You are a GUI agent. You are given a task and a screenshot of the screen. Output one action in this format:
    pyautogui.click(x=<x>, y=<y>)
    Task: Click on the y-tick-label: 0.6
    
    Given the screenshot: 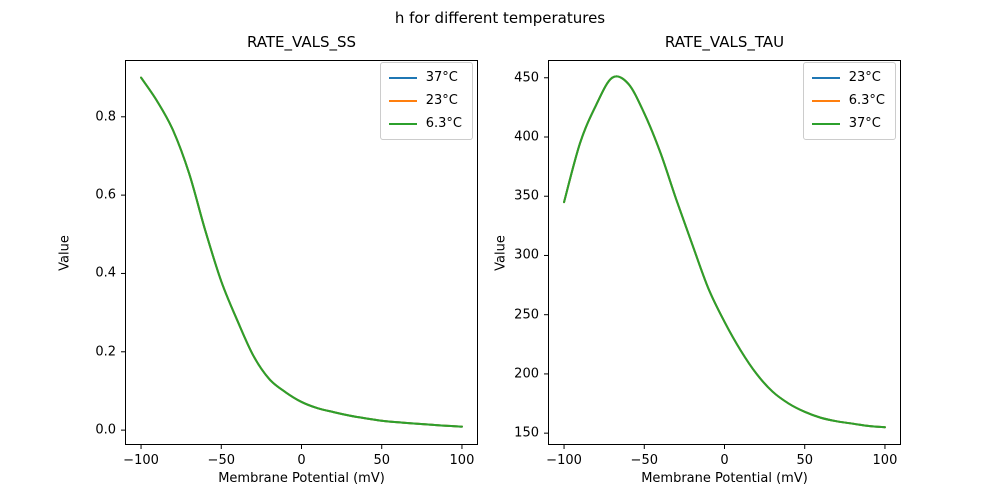 What is the action you would take?
    pyautogui.click(x=105, y=195)
    